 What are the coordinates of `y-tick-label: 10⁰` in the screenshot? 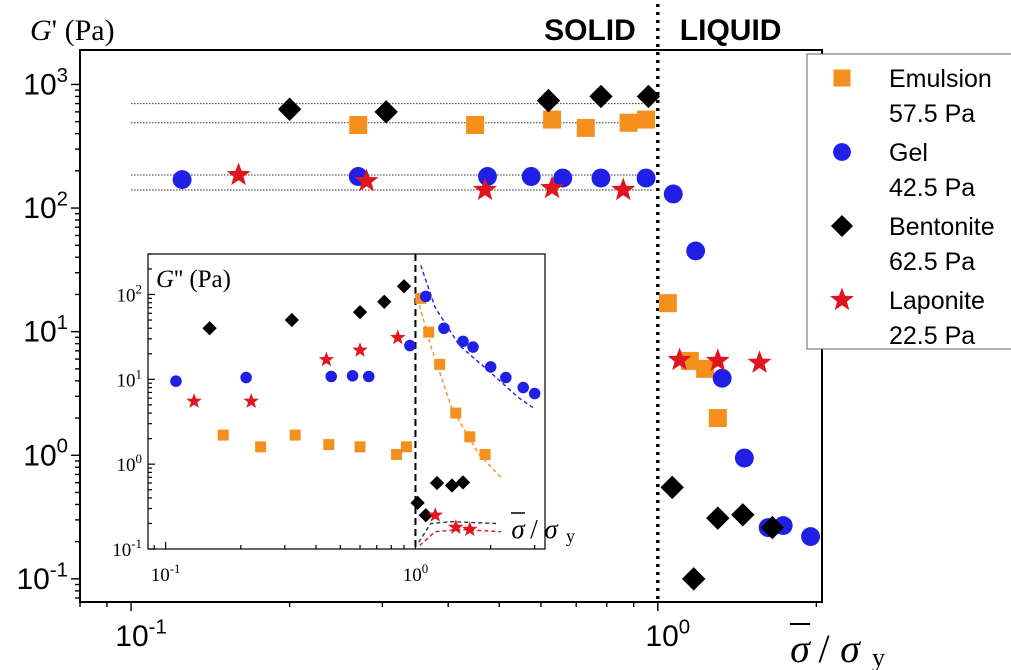 It's located at (45, 454).